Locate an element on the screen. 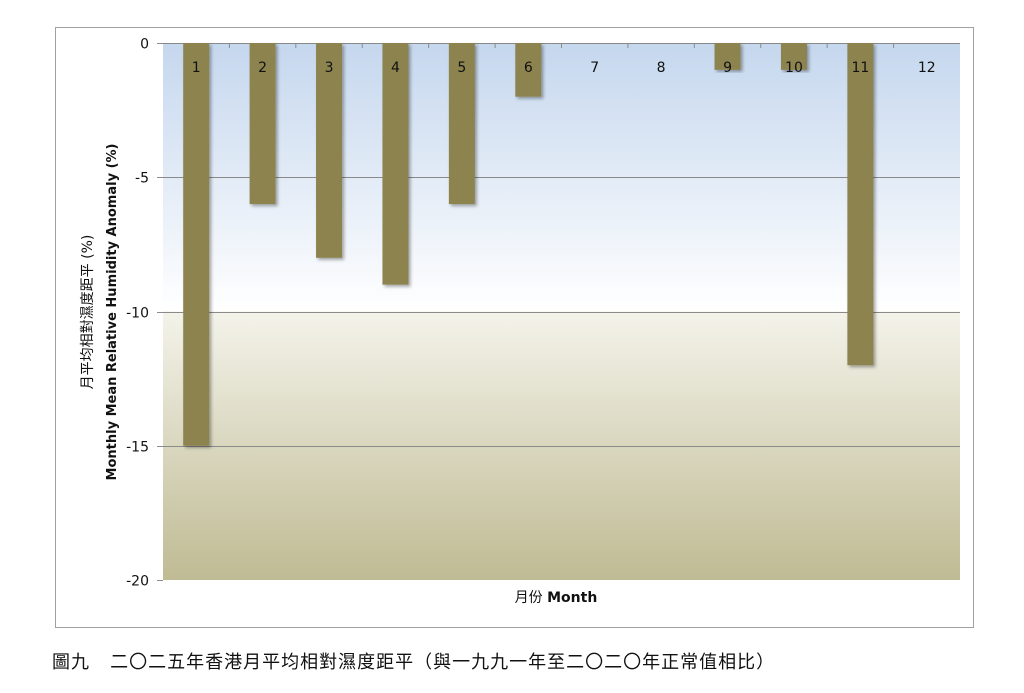  x-tick-label: 6 is located at coordinates (528, 68).